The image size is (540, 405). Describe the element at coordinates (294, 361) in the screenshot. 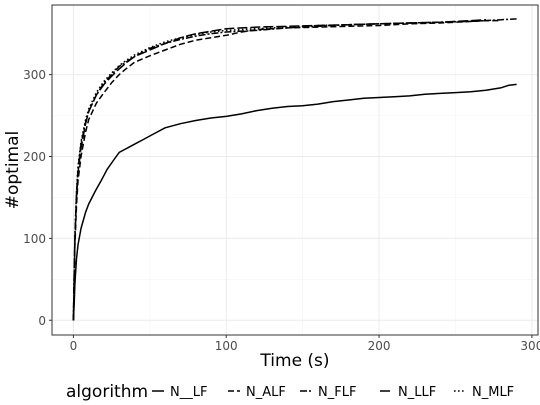

I see `x-axis-title: Time (s)` at that location.